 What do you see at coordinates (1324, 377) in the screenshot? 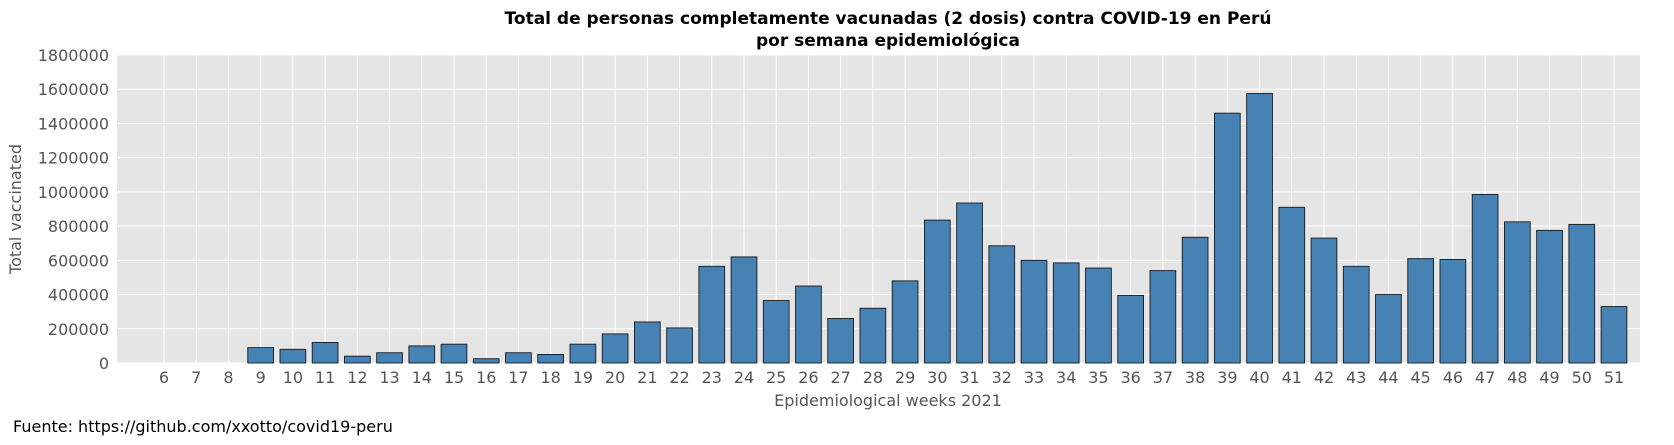
I see `x-tick-label: 42` at bounding box center [1324, 377].